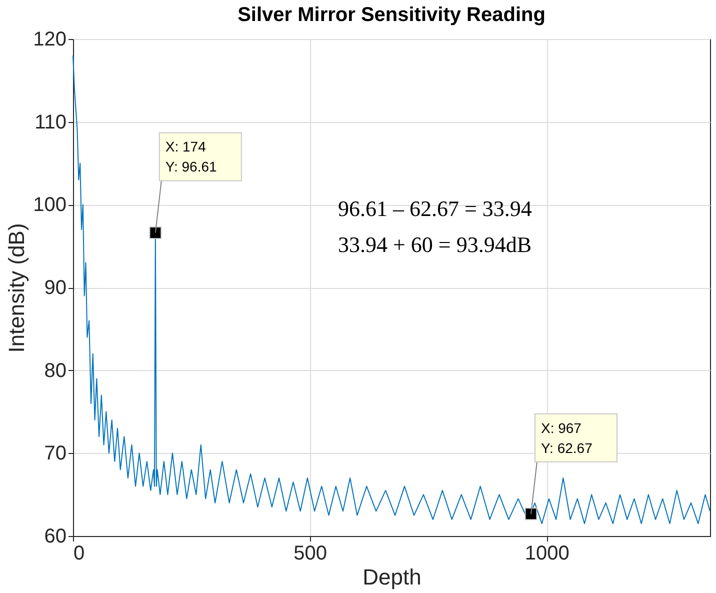  I want to click on y-tick-label: 120, so click(49, 39).